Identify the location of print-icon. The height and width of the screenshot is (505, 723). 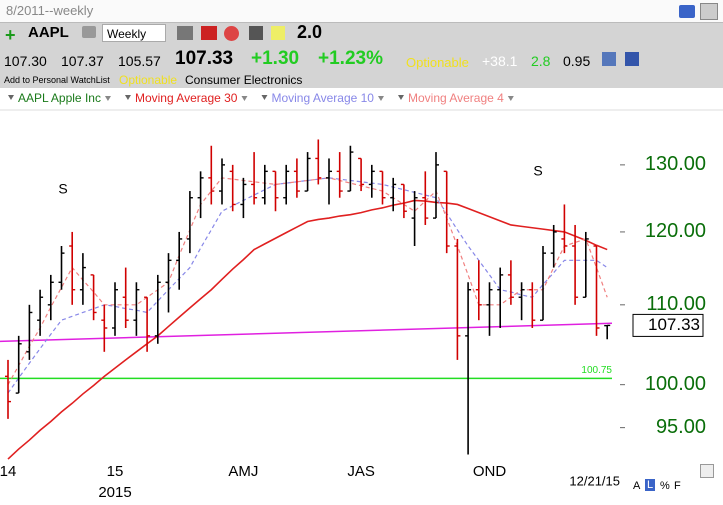
(89, 32).